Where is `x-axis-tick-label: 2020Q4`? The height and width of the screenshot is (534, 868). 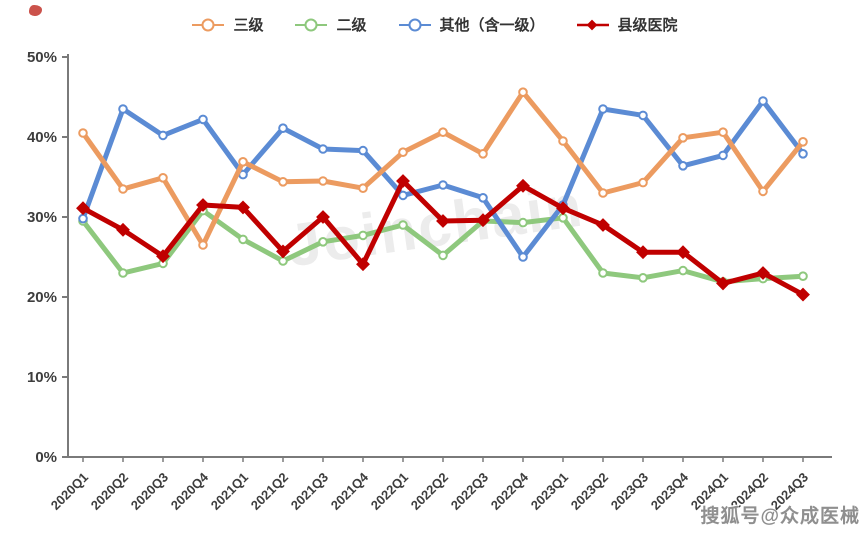 x-axis-tick-label: 2020Q4 is located at coordinates (190, 491).